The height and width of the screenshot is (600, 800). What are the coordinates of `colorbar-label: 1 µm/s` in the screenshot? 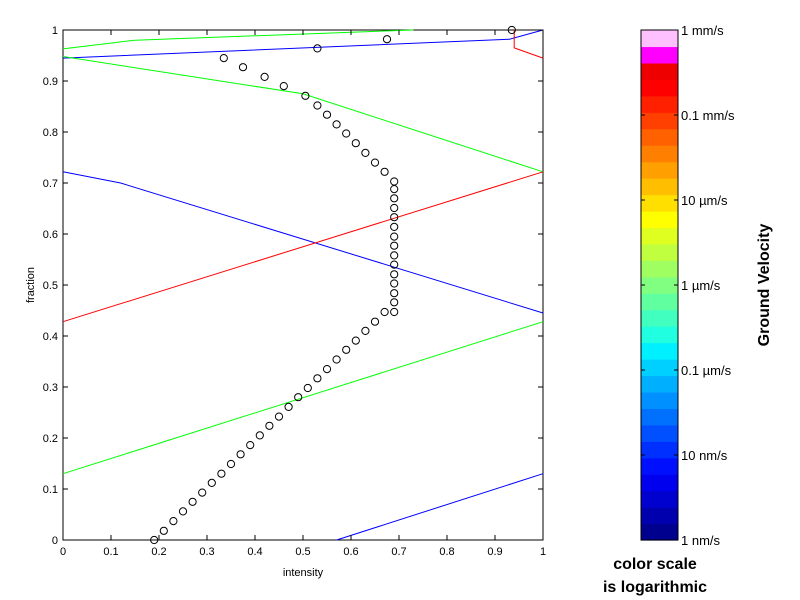 It's located at (701, 285).